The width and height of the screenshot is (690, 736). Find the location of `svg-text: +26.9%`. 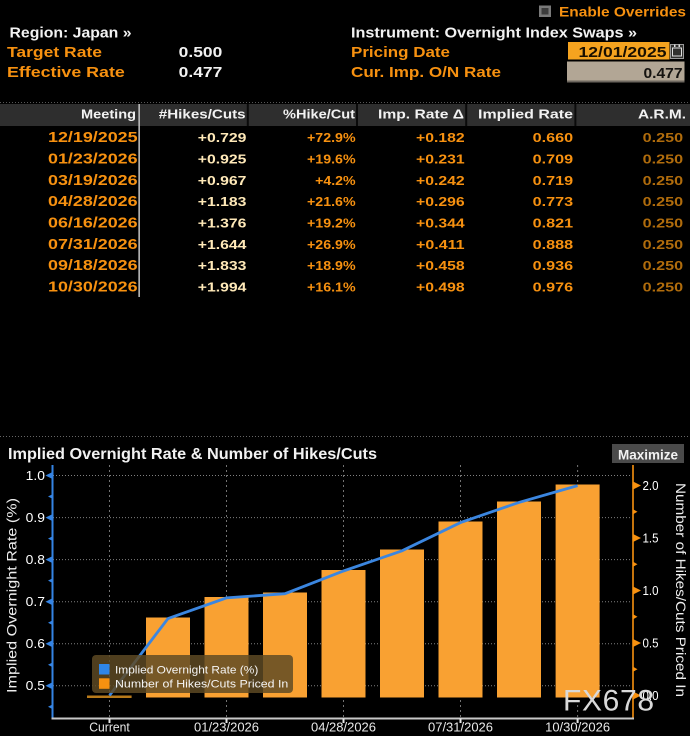

svg-text: +26.9% is located at coordinates (331, 244).